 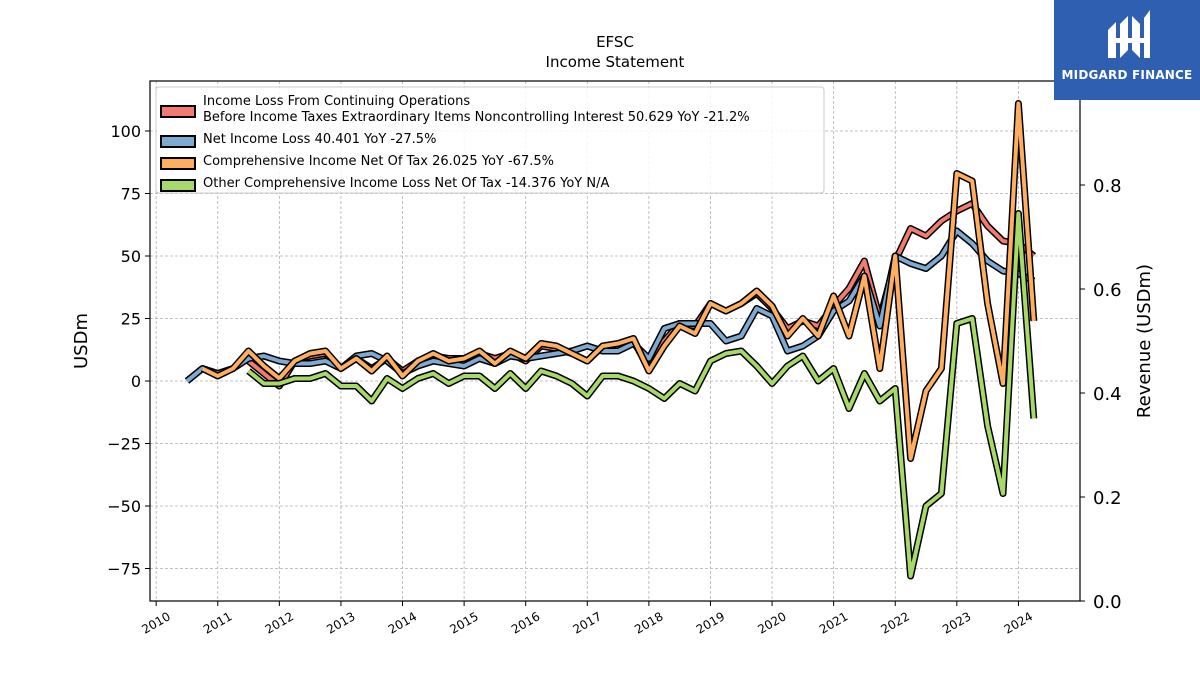 I want to click on x-tick-label: 2016, so click(x=525, y=622).